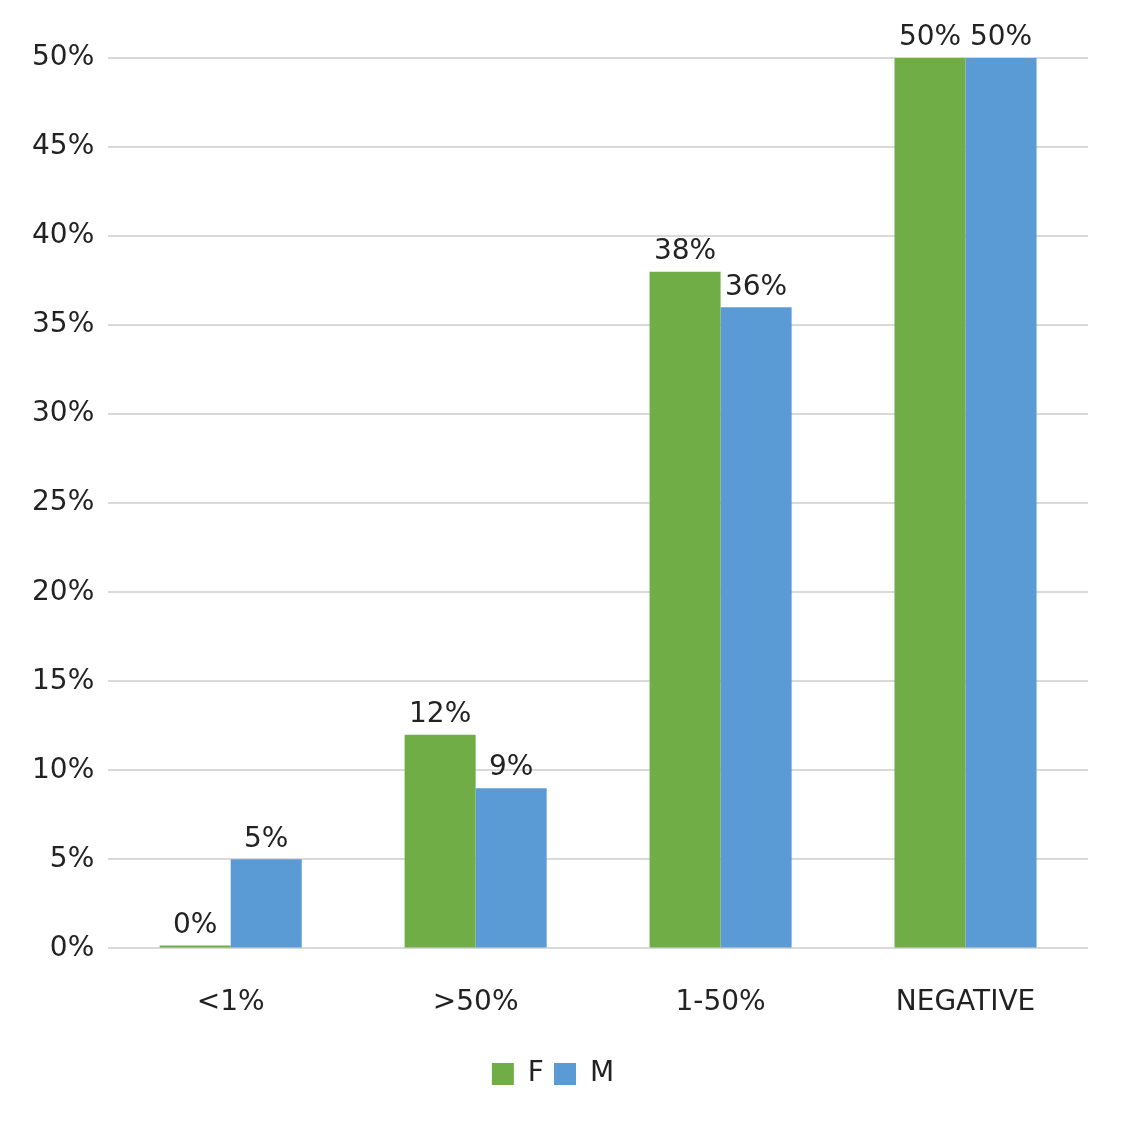 Image resolution: width=1127 pixels, height=1128 pixels. Describe the element at coordinates (266, 837) in the screenshot. I see `data-label: 5%` at that location.